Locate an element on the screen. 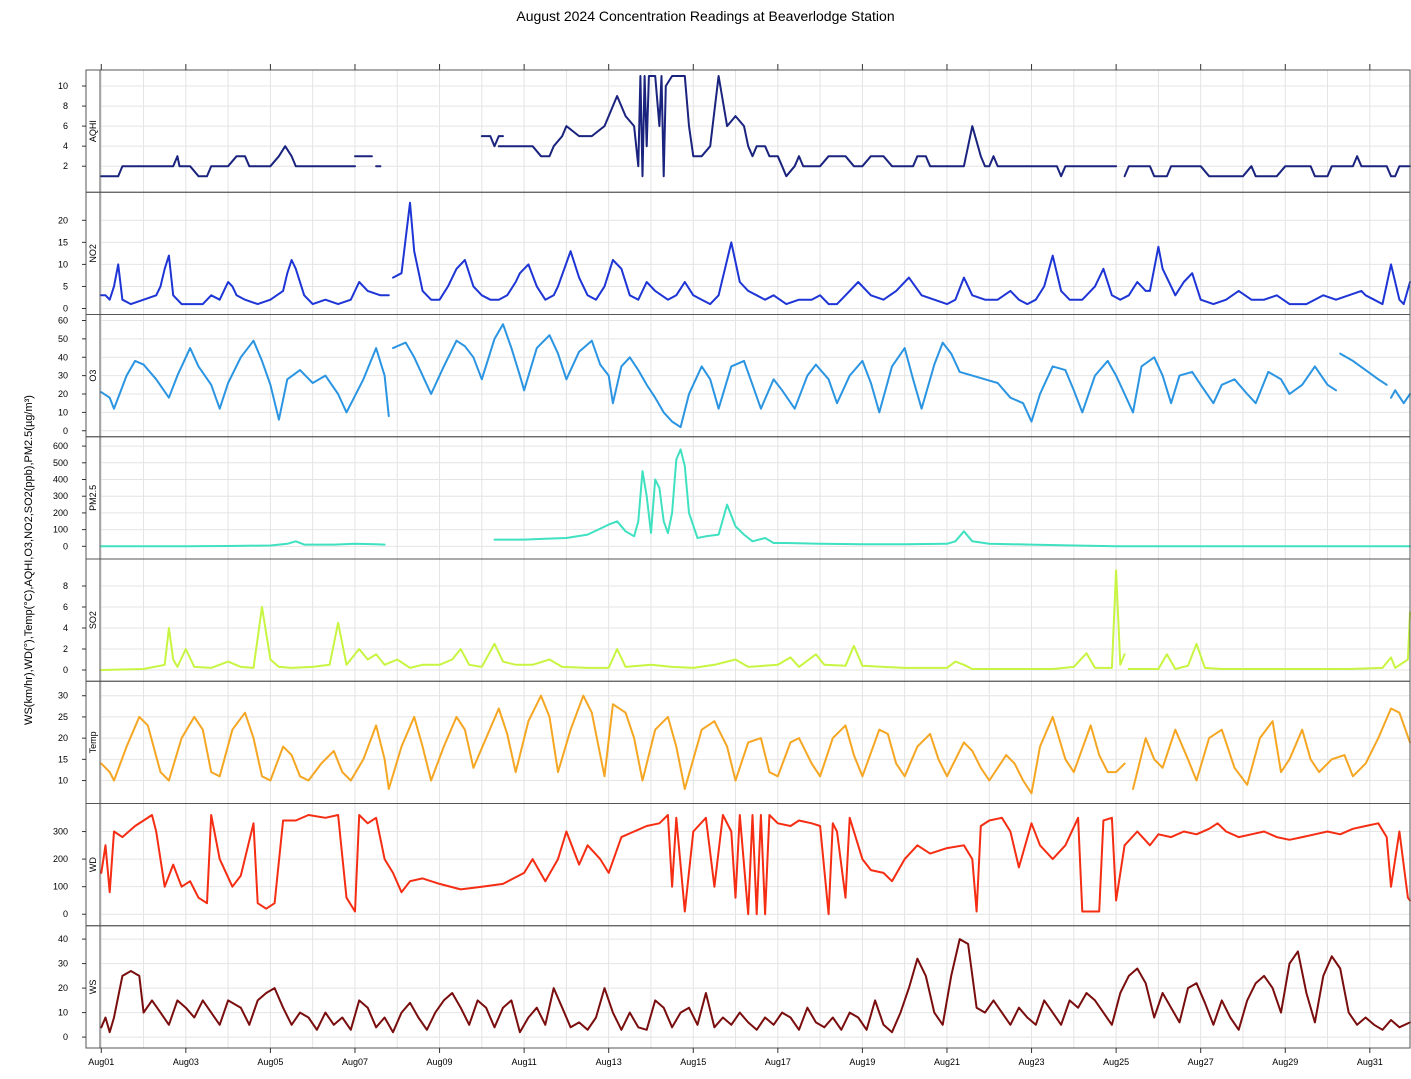  series-line-so2 is located at coordinates (755, 620).